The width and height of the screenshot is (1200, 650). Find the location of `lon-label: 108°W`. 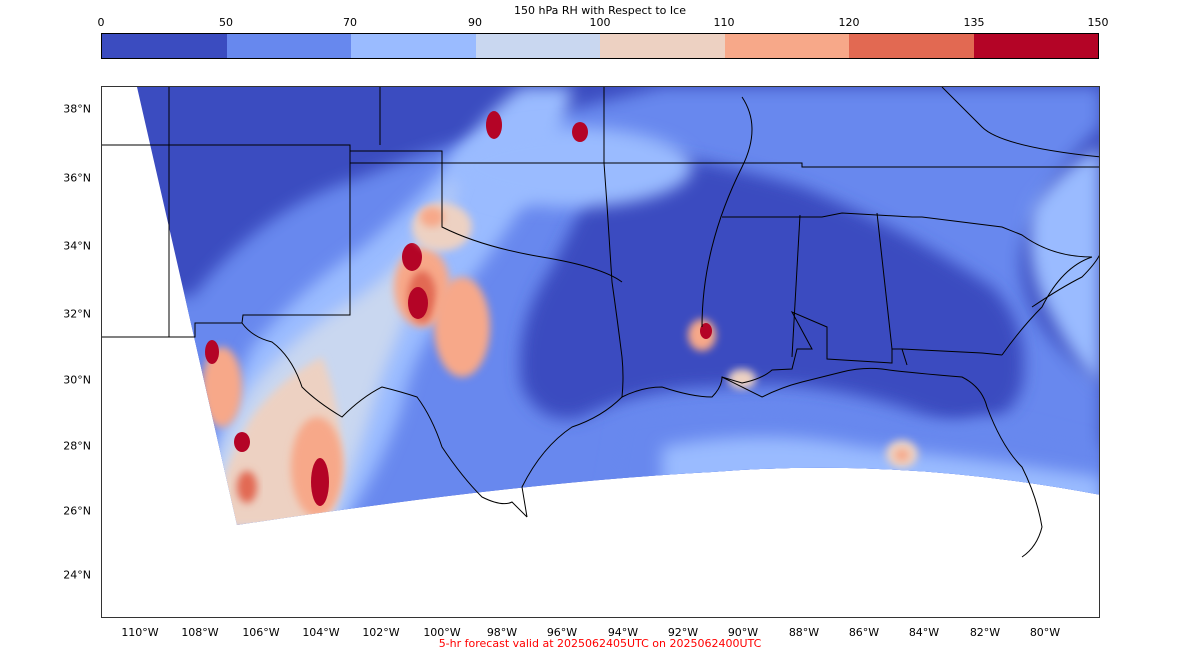

lon-label: 108°W is located at coordinates (200, 632).